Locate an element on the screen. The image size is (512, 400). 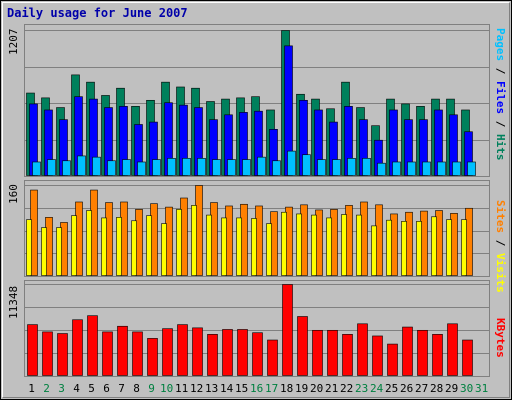
legend-files: Files is located at coordinates (500, 98).